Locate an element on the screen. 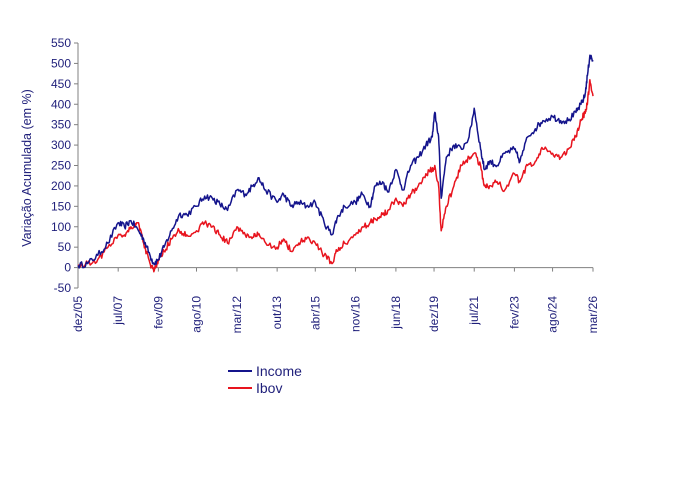 The width and height of the screenshot is (697, 478). x-tick-label: mar/26 is located at coordinates (593, 315).